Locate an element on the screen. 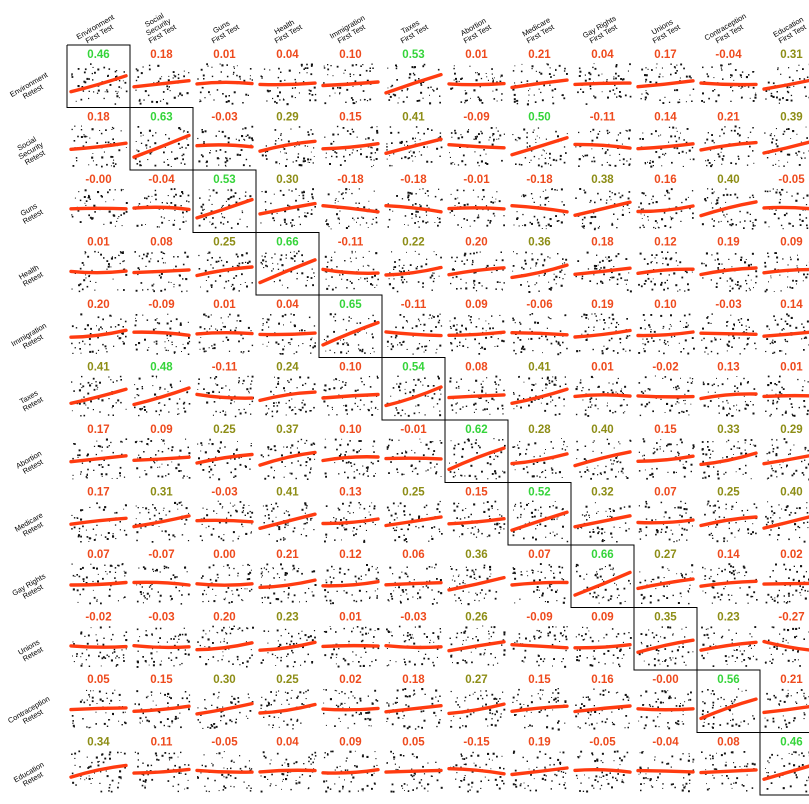 The image size is (809, 804). correlation-label: -0.04 is located at coordinates (728, 55).